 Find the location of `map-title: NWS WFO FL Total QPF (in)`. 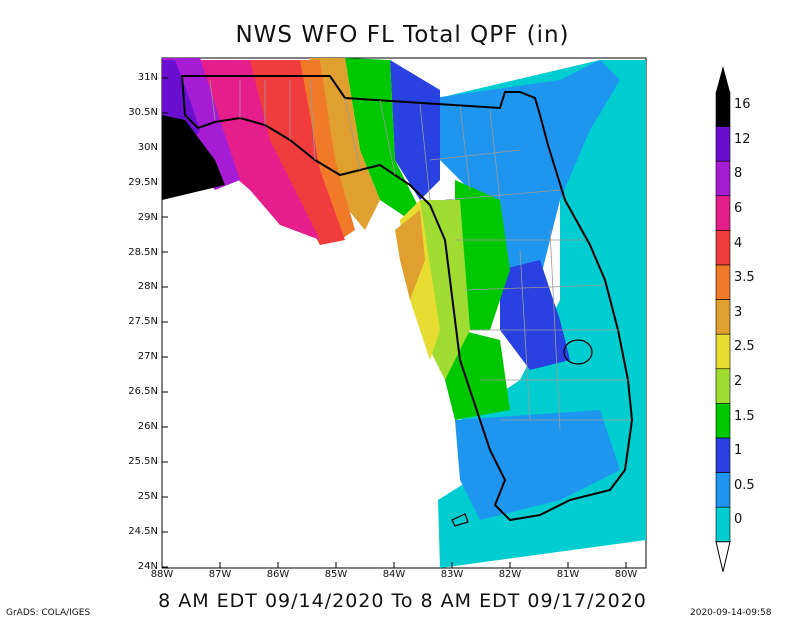

map-title: NWS WFO FL Total QPF (in) is located at coordinates (402, 35).